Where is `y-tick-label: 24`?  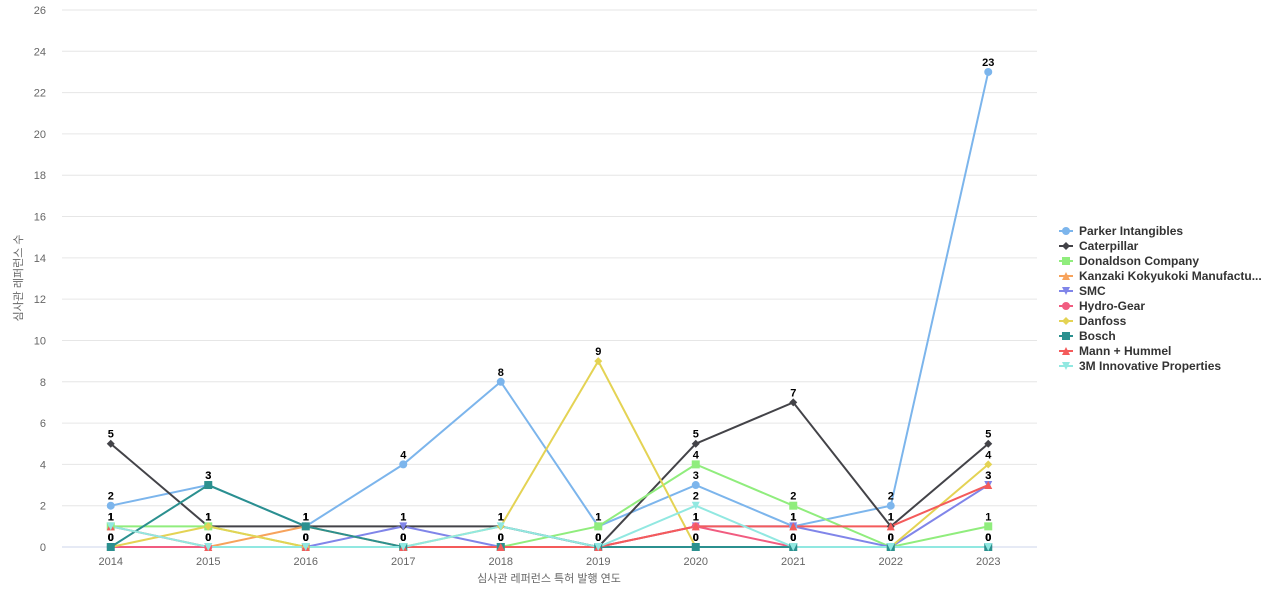 y-tick-label: 24 is located at coordinates (40, 52).